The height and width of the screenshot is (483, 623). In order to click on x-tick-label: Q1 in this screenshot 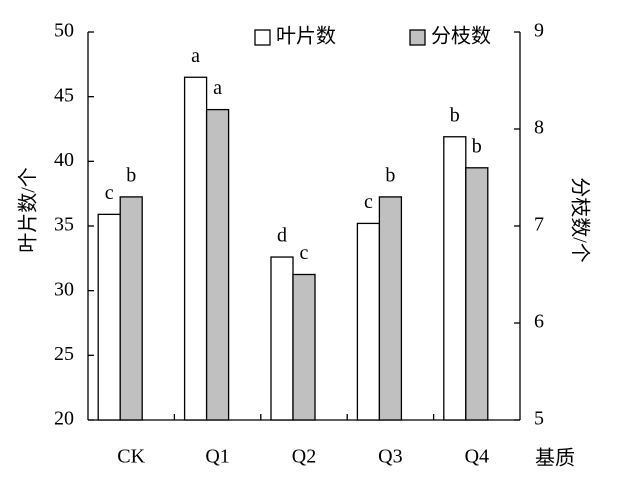, I will do `click(217, 457)`.